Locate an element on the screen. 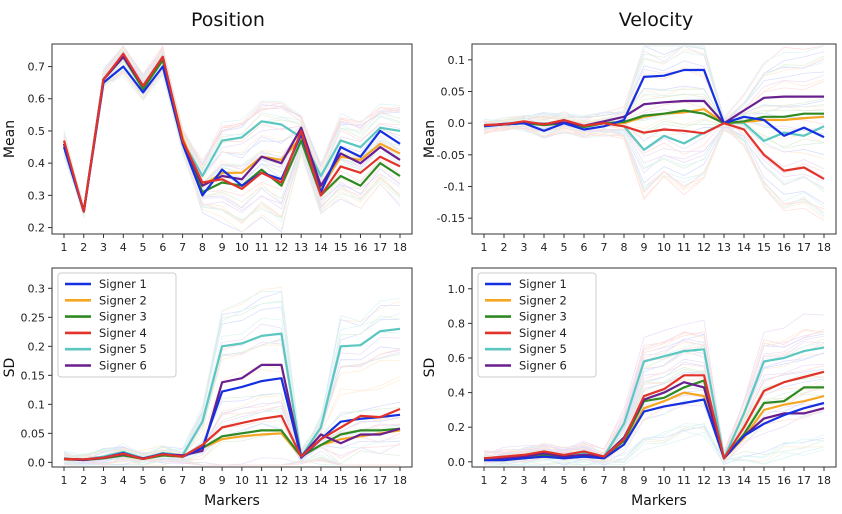 This screenshot has width=842, height=514. y-tick-label: -0.15 is located at coordinates (451, 218).